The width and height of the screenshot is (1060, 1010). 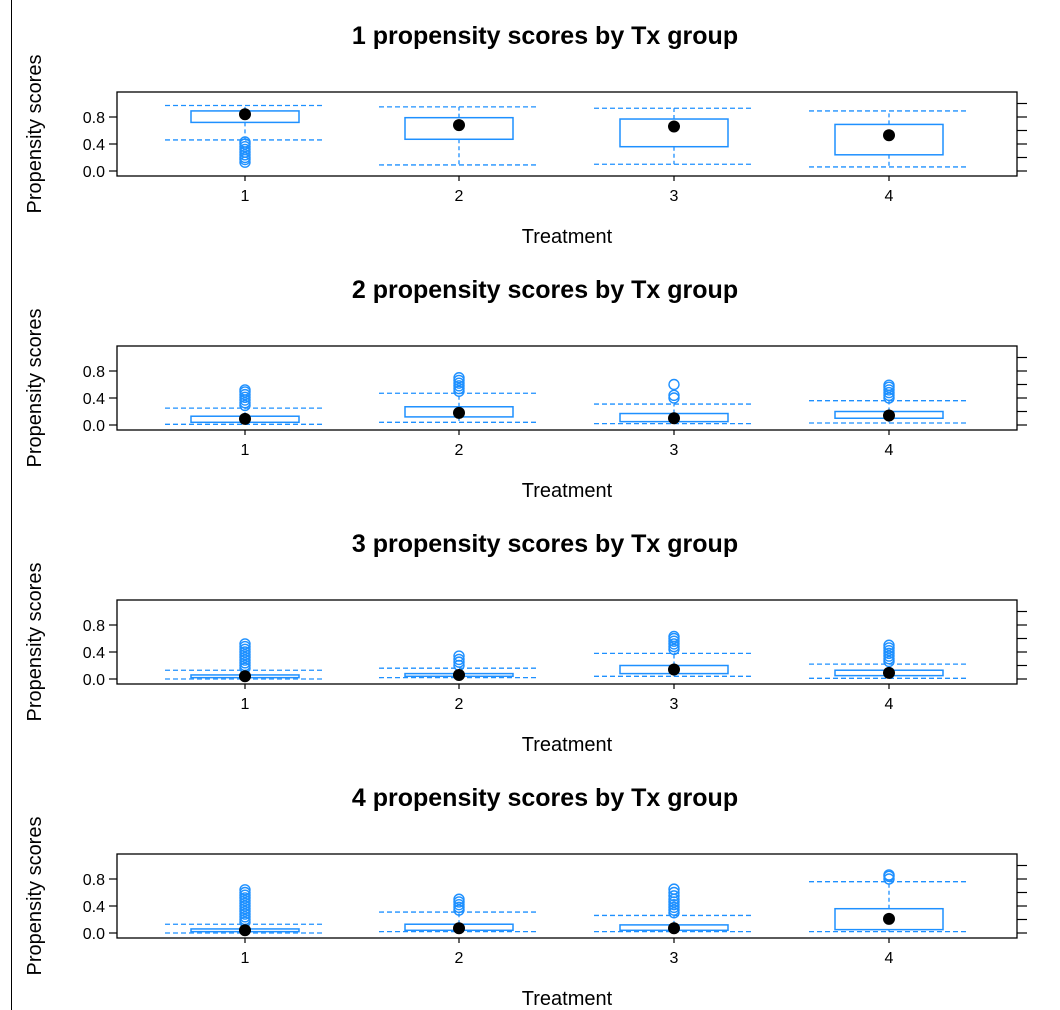 I want to click on chart-title: 2 propensity scores by Tx group, so click(x=545, y=290).